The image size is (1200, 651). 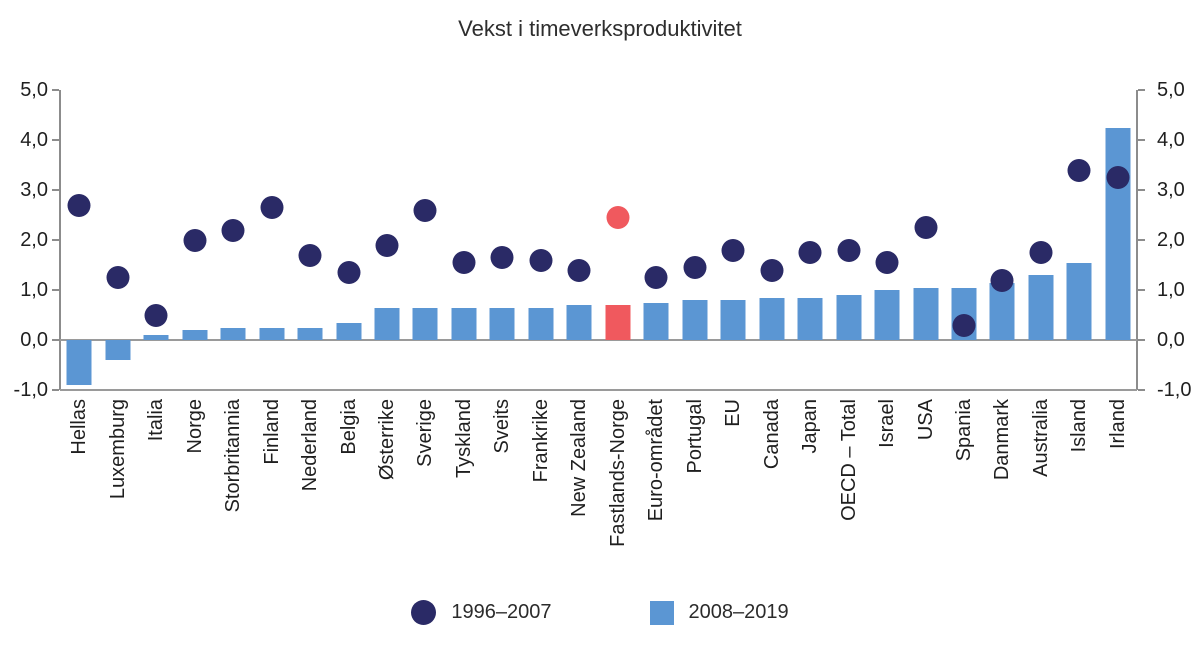 I want to click on chart-title: Vekst i timeverksproduktivitet, so click(x=600, y=28).